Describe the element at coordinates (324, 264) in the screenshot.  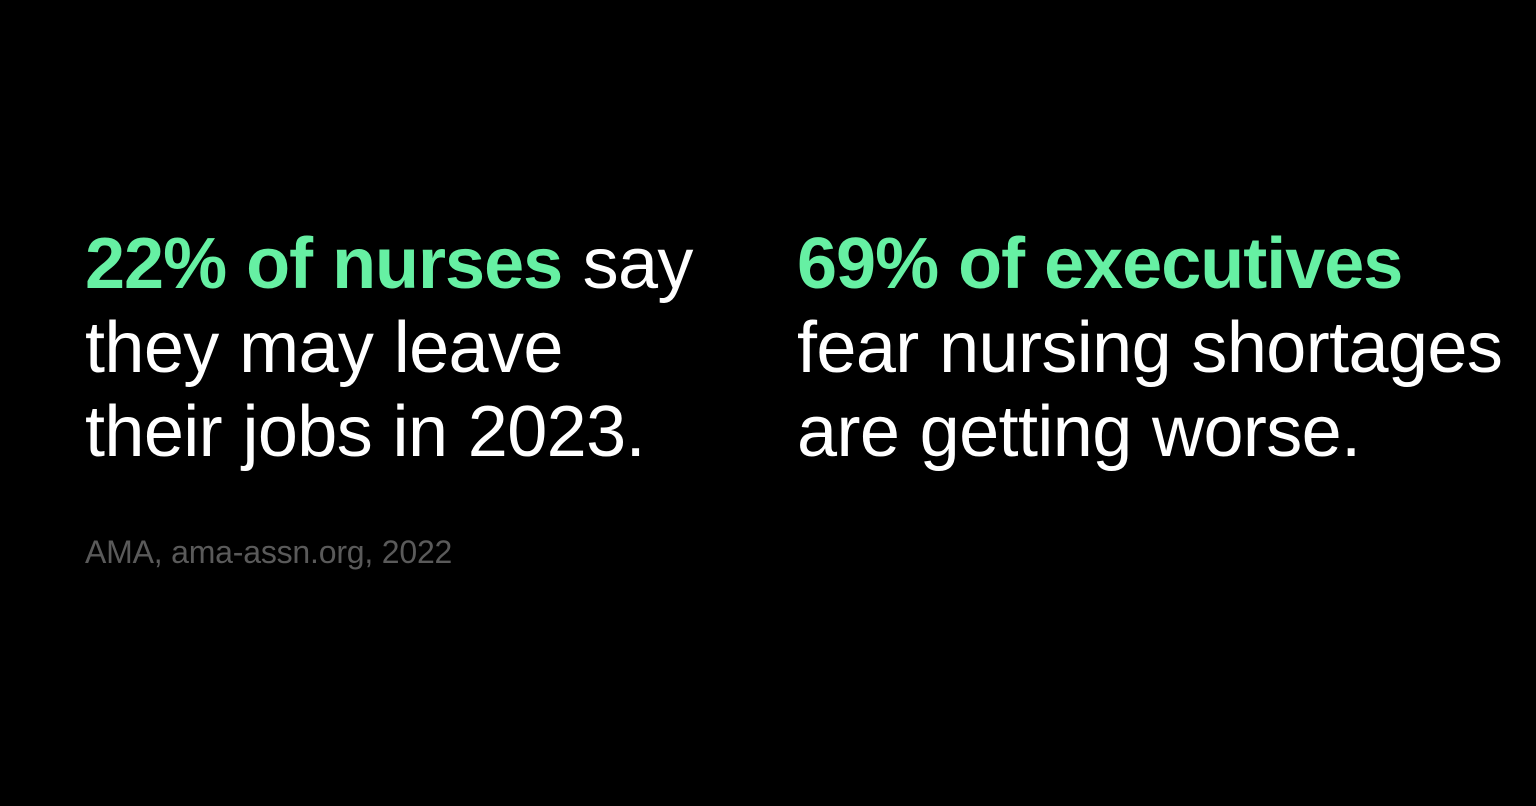
I see `stat-highlight-nurses: 22% of nurses` at that location.